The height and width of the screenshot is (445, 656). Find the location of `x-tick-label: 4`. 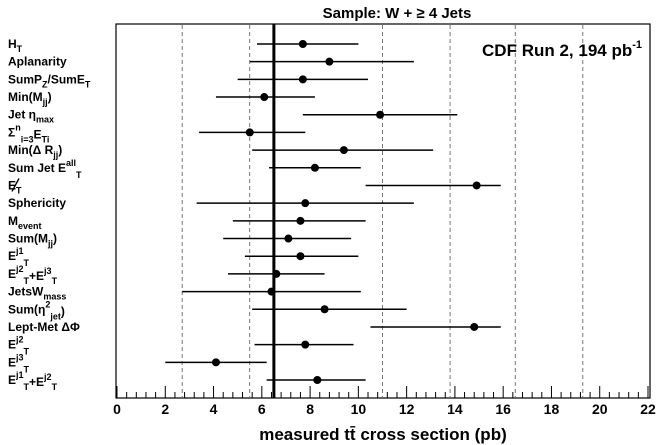

x-tick-label: 4 is located at coordinates (214, 409).